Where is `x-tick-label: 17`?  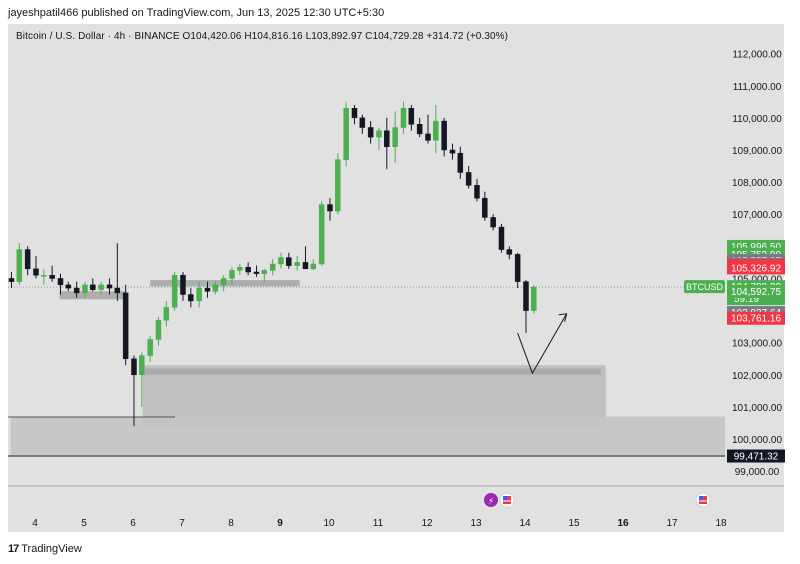 x-tick-label: 17 is located at coordinates (672, 523).